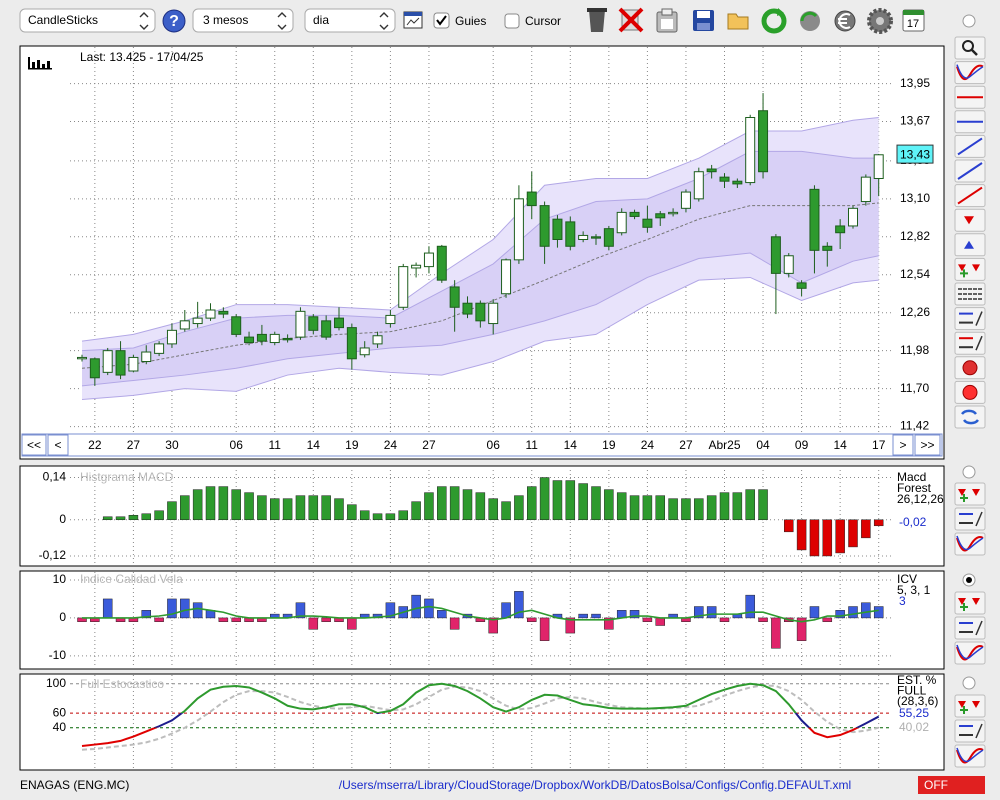  I want to click on y-tick-label: 11,42, so click(914, 426).